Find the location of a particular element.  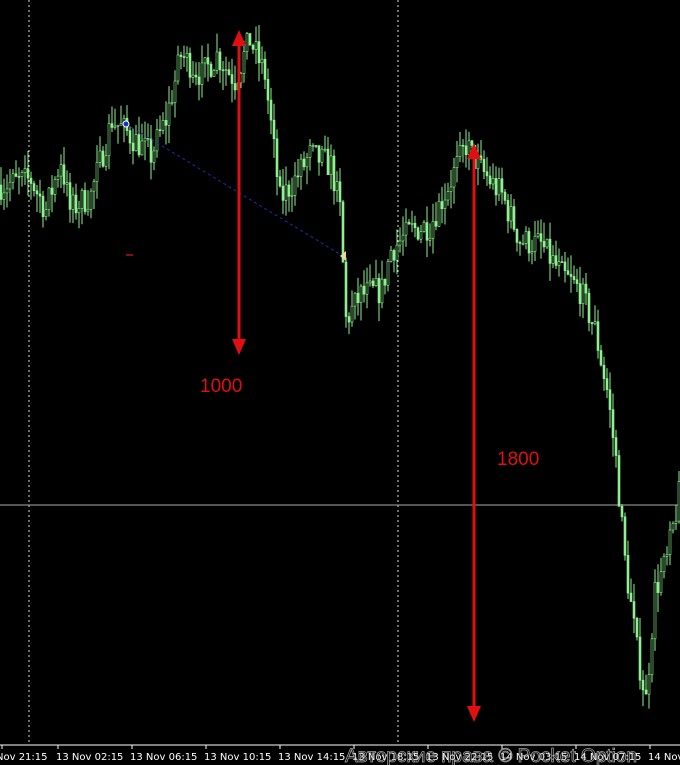

x-tick-label: 13 Nov 22:15 is located at coordinates (459, 757).